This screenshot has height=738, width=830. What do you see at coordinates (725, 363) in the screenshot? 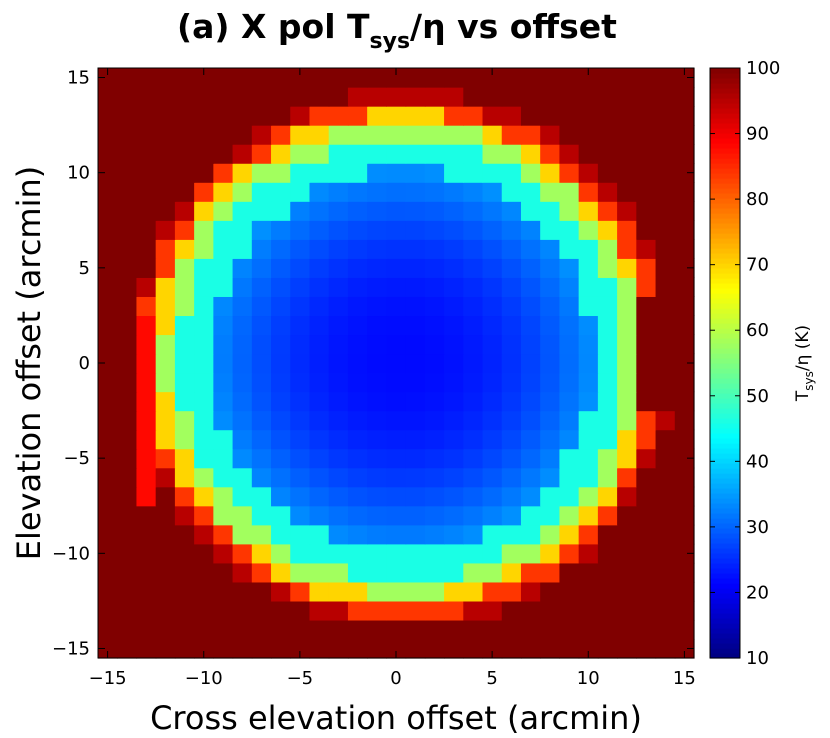
I see `colorbar` at bounding box center [725, 363].